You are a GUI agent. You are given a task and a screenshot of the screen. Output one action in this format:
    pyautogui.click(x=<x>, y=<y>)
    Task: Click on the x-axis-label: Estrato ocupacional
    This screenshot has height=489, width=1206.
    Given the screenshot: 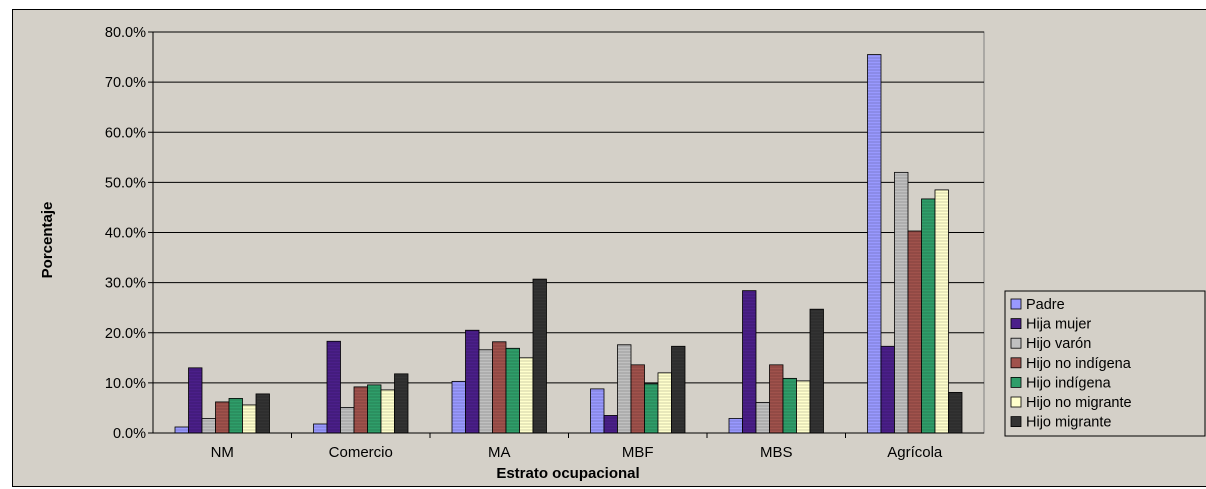 What is the action you would take?
    pyautogui.click(x=567, y=473)
    